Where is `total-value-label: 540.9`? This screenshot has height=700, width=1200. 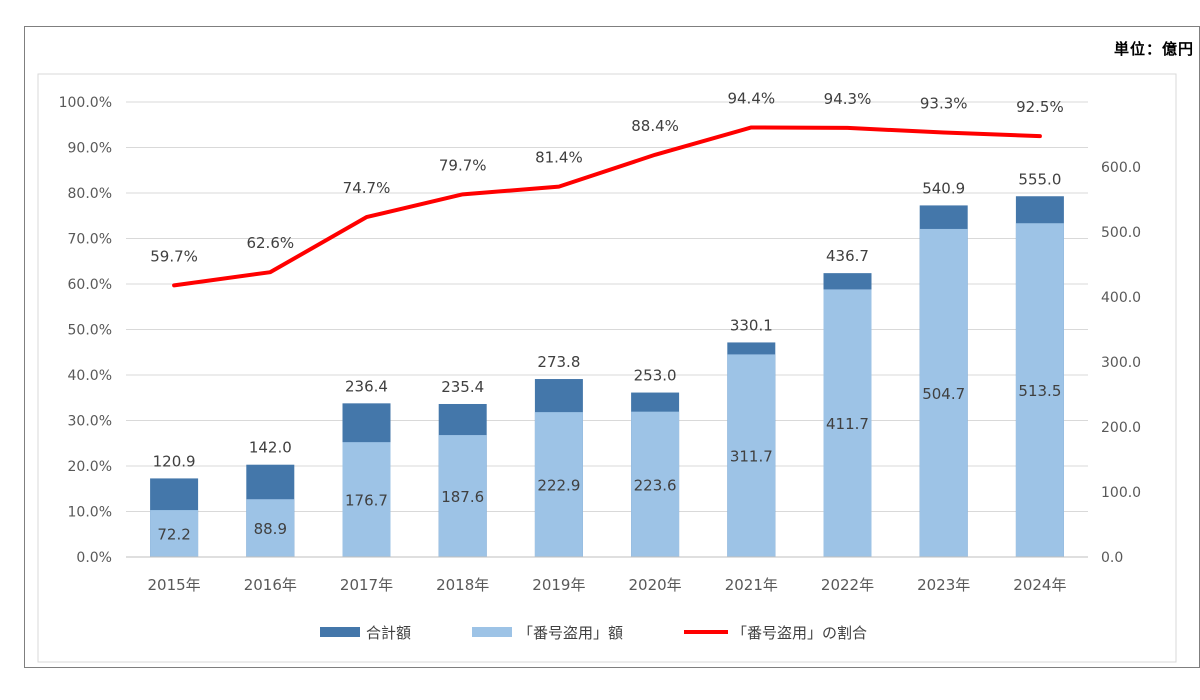
total-value-label: 540.9 is located at coordinates (943, 188).